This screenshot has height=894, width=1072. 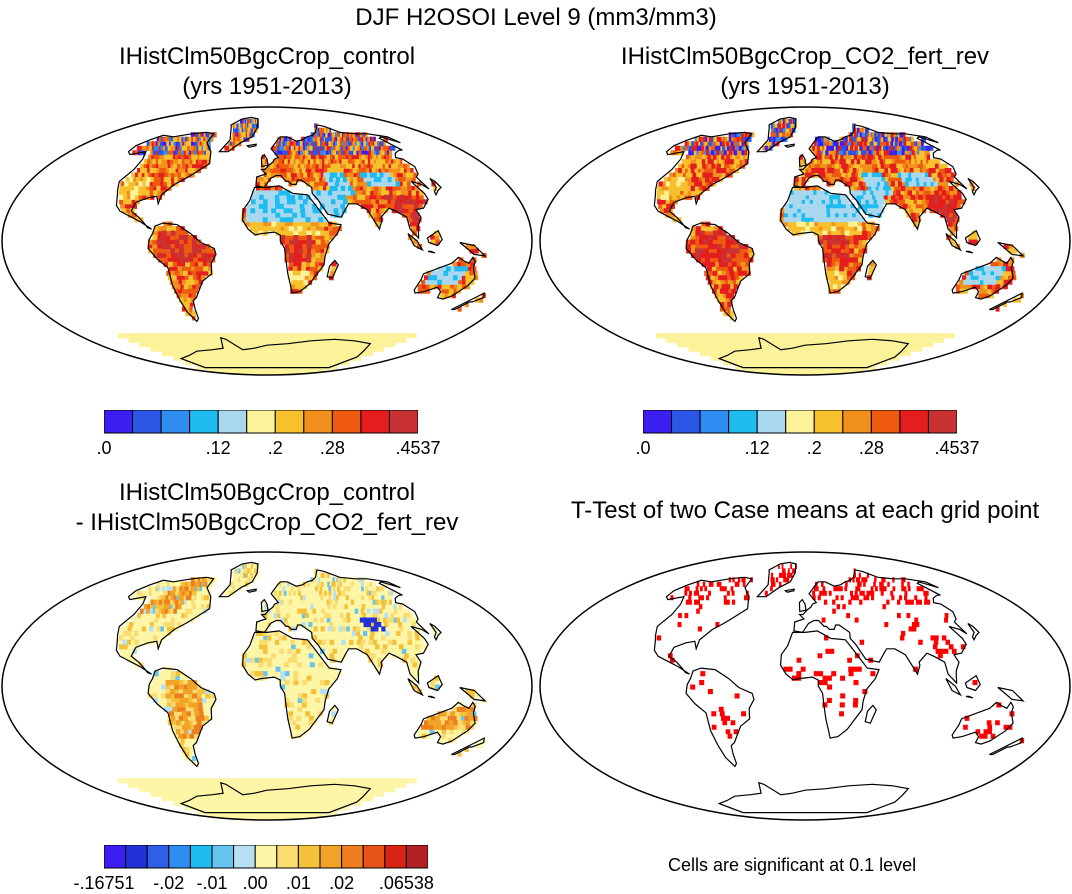 What do you see at coordinates (104, 448) in the screenshot?
I see `colorbar-tick-label: .0` at bounding box center [104, 448].